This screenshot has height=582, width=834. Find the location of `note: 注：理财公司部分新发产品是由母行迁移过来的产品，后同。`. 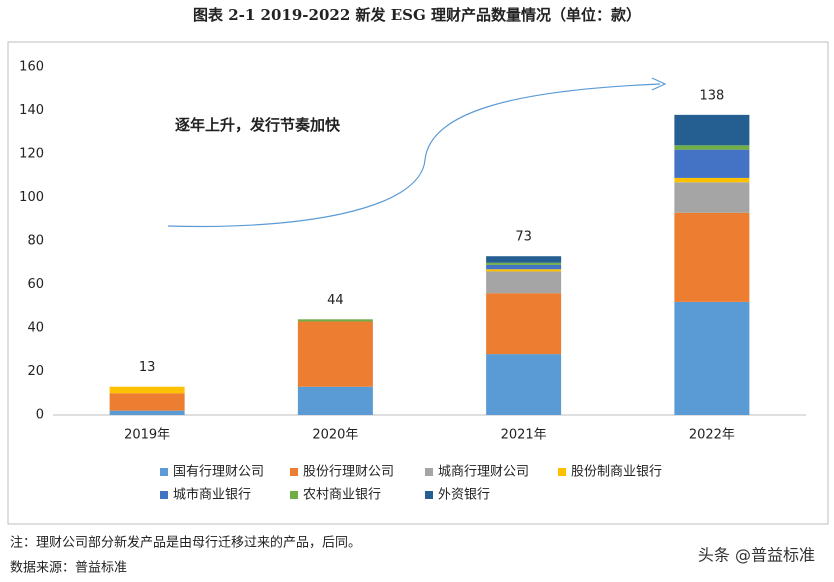

note: 注：理财公司部分新发产品是由母行迁移过来的产品，后同。 is located at coordinates (185, 543).